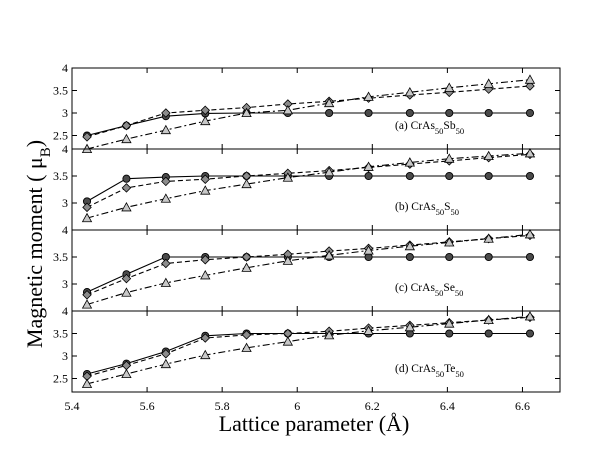  What do you see at coordinates (429, 371) in the screenshot?
I see `panel-label: (d) CrAs50Te50` at bounding box center [429, 371].